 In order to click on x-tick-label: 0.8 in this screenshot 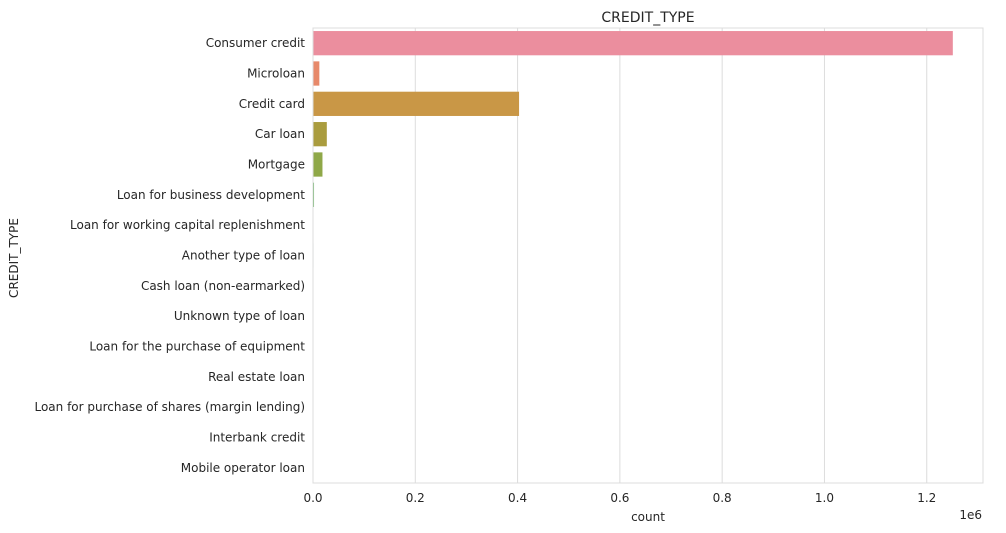, I will do `click(722, 498)`.